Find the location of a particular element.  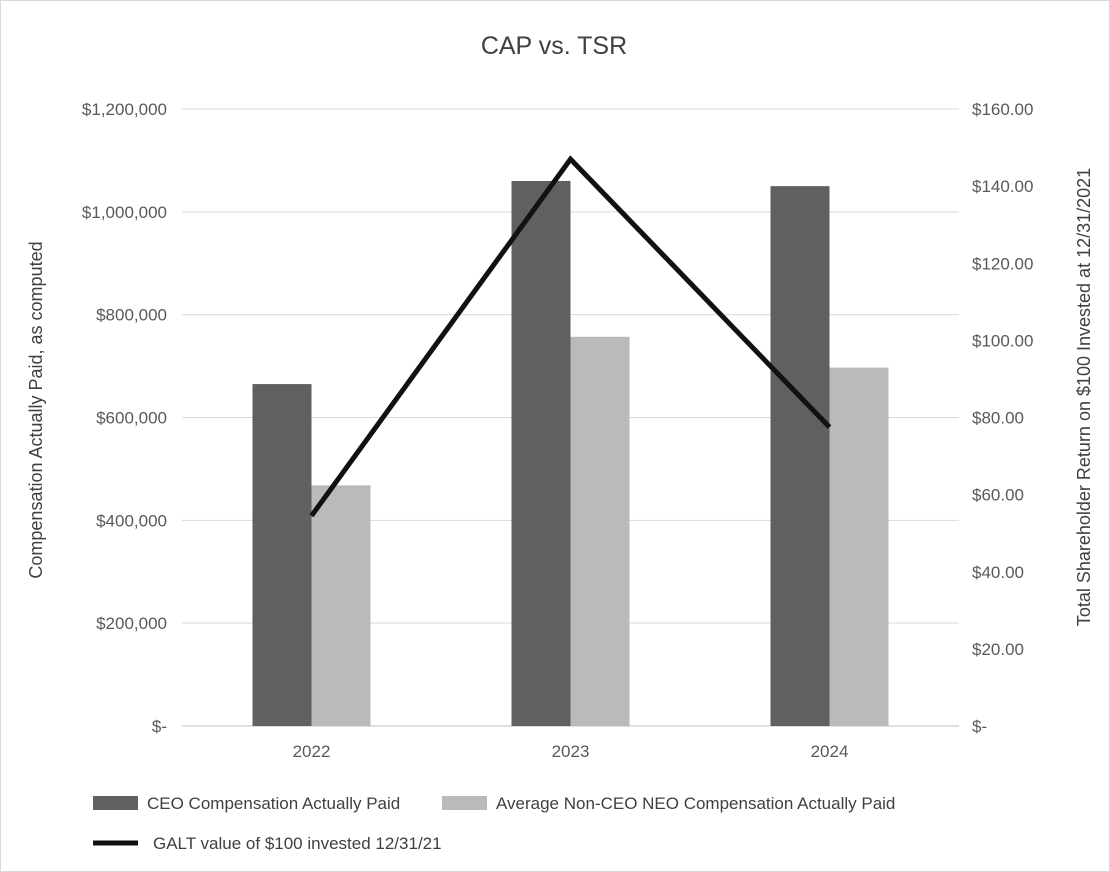

ceo-cap-bar-2022 is located at coordinates (282, 555).